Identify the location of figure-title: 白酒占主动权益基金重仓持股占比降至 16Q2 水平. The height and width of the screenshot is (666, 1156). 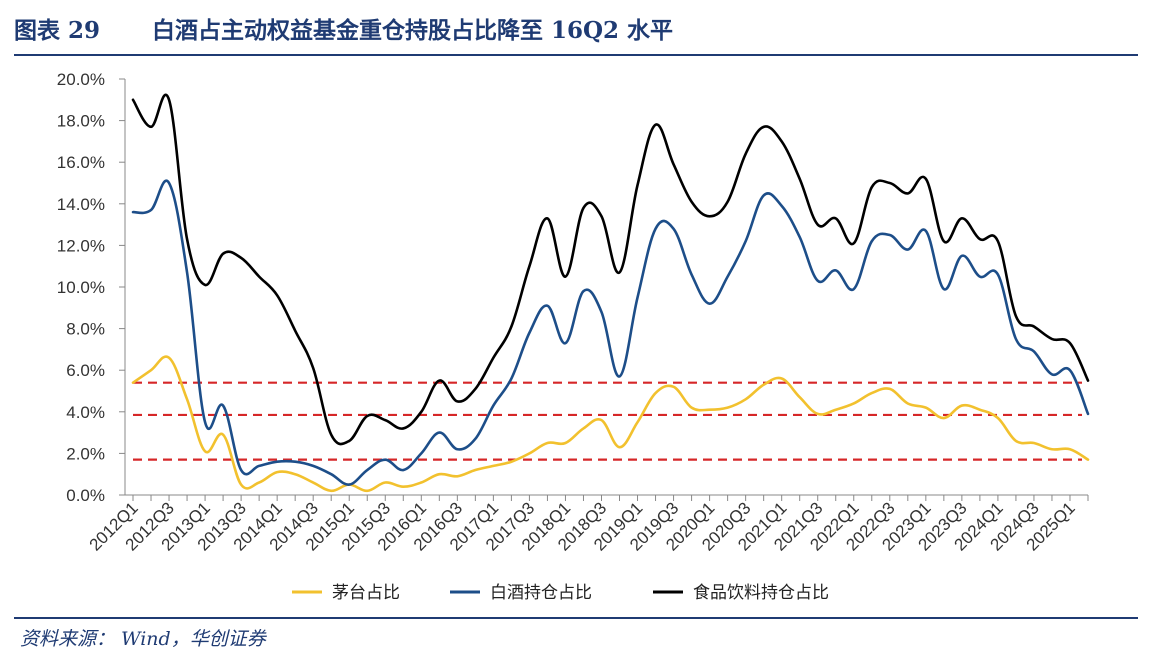
(413, 30).